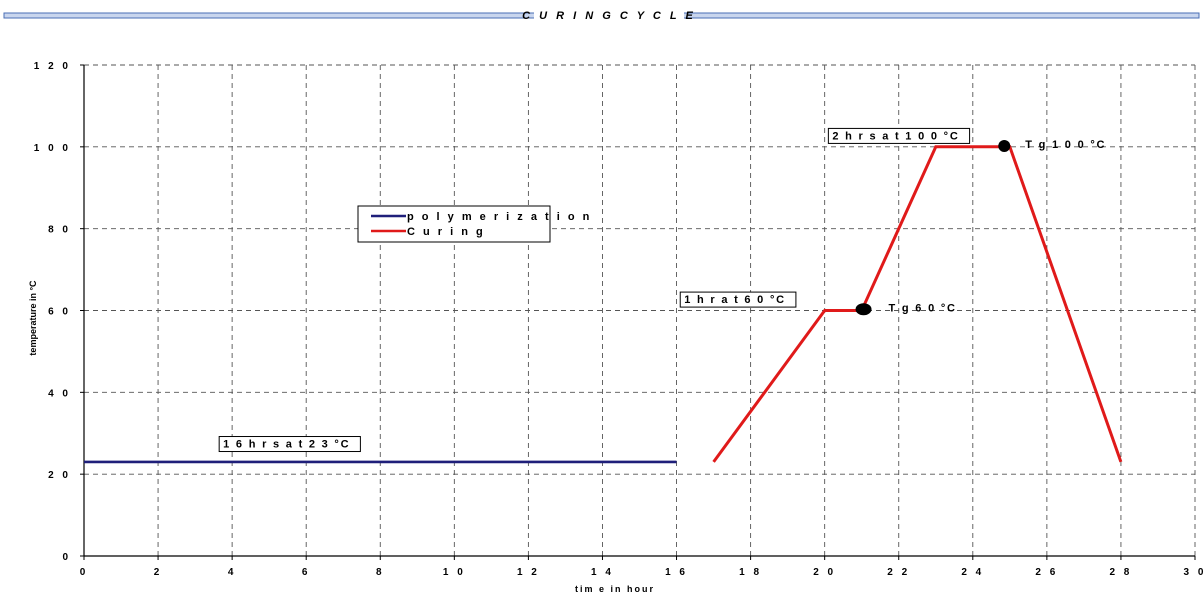 This screenshot has height=594, width=1203. What do you see at coordinates (59, 312) in the screenshot?
I see `y-tick-label: 6 0` at bounding box center [59, 312].